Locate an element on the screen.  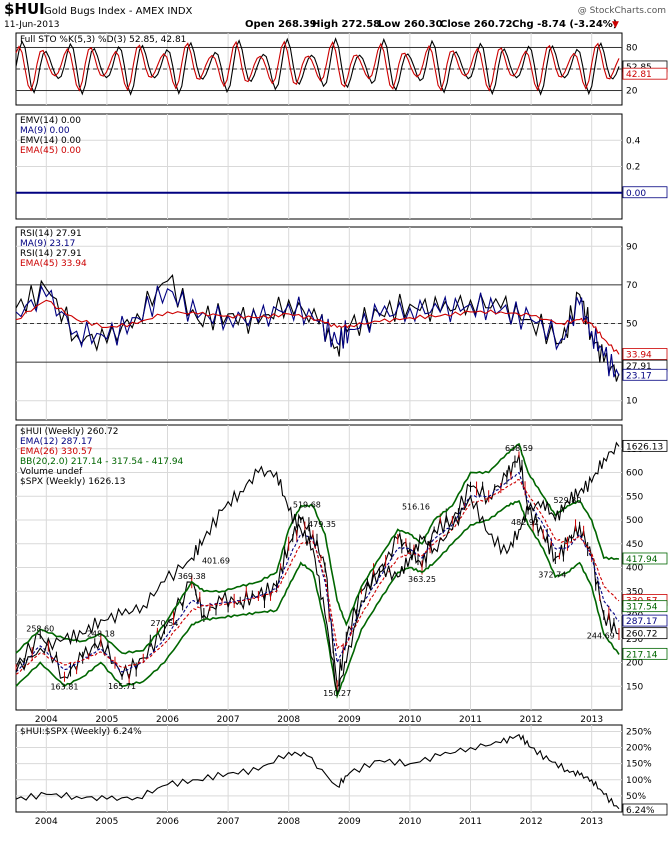
y-tick-label: 200 is located at coordinates (634, 664).